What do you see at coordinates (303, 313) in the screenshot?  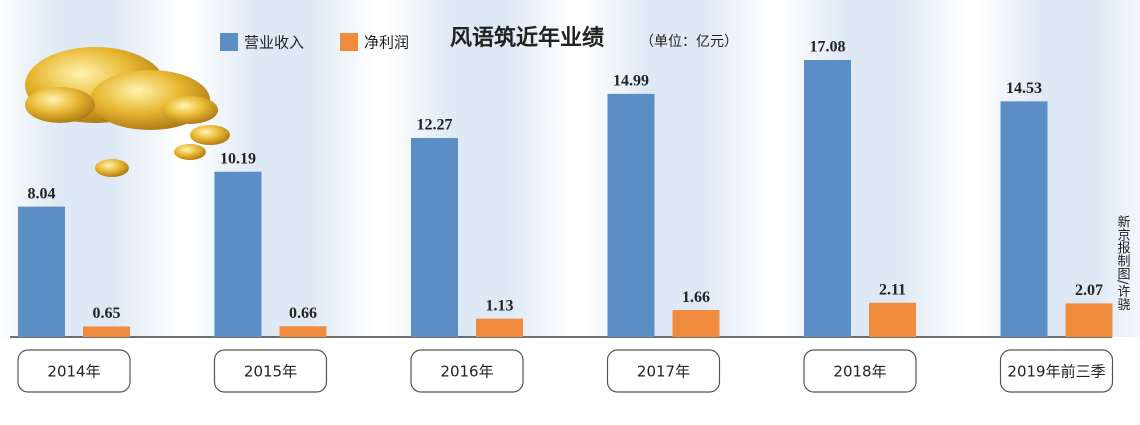 I see `value-label: 0.66` at bounding box center [303, 313].